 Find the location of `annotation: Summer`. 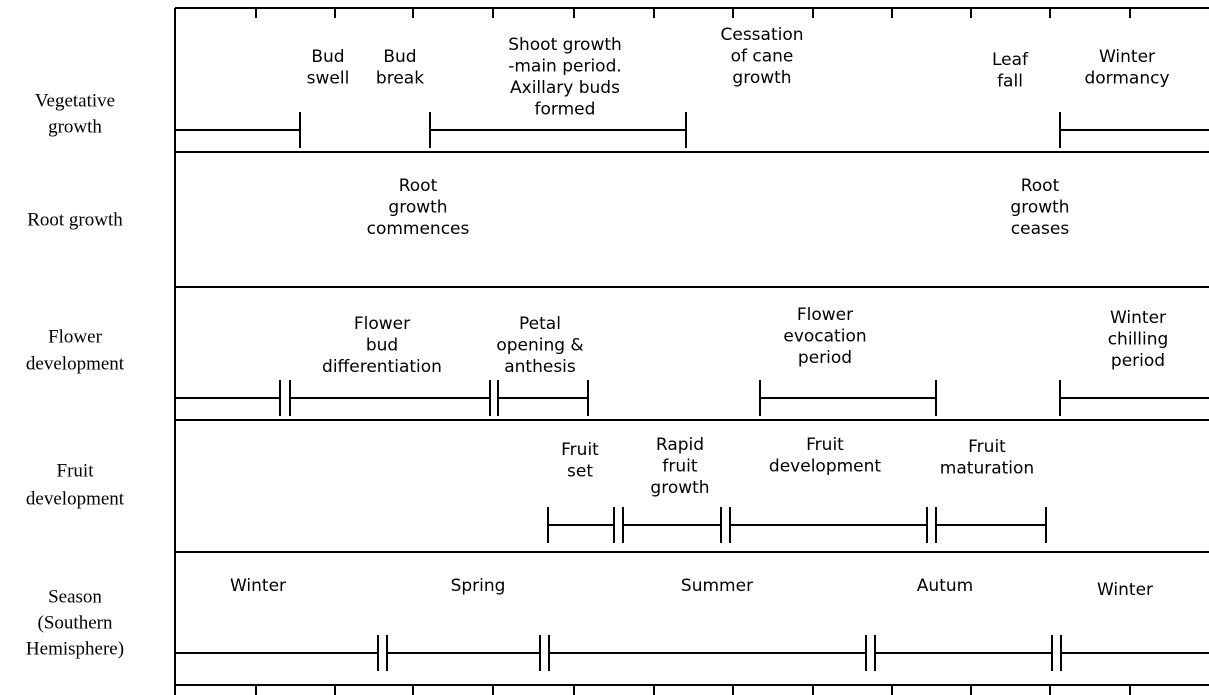

annotation: Summer is located at coordinates (717, 586).